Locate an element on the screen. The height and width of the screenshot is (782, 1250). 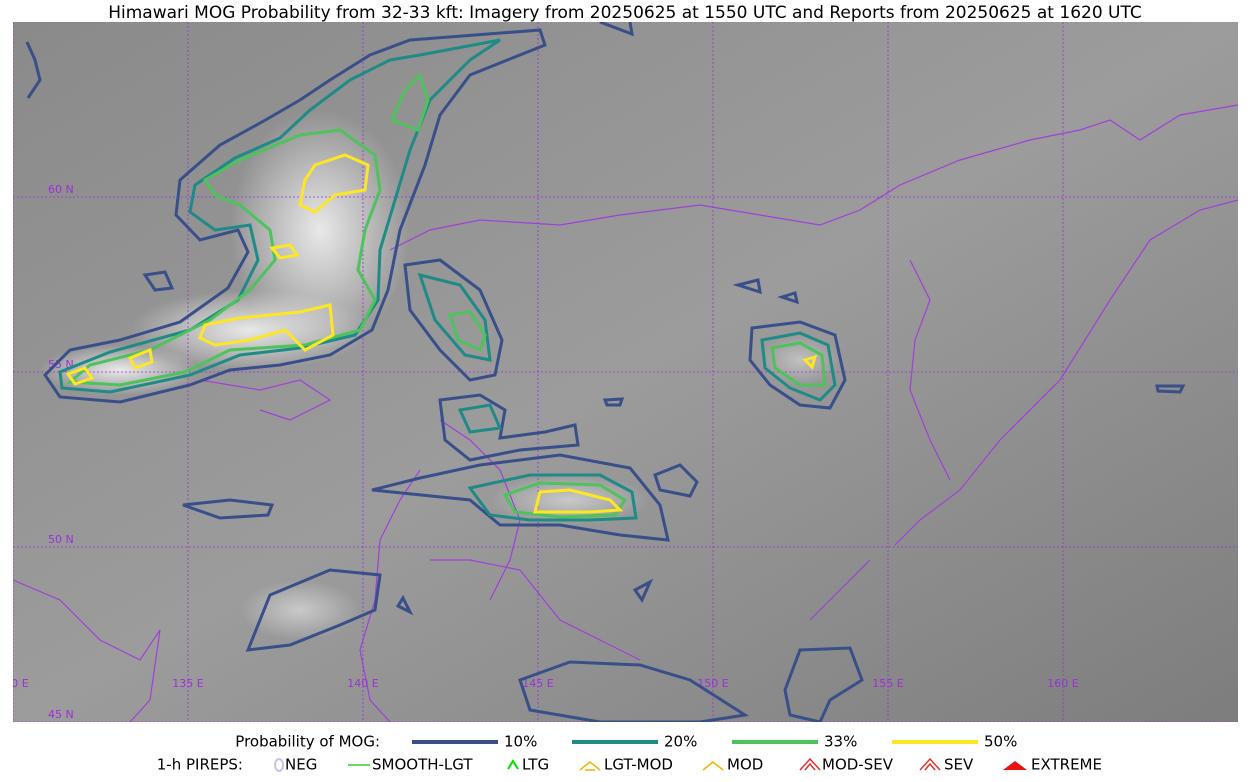
legend-title: Probability of MOG: is located at coordinates (307, 742).